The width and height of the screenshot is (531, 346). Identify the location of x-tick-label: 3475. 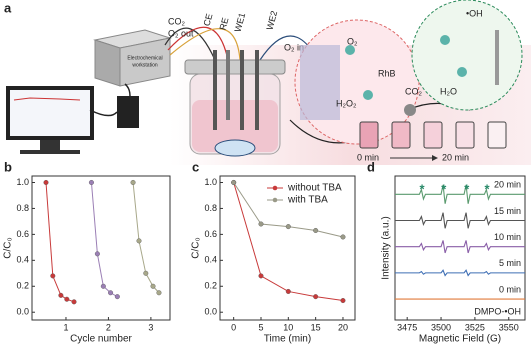
(407, 327).